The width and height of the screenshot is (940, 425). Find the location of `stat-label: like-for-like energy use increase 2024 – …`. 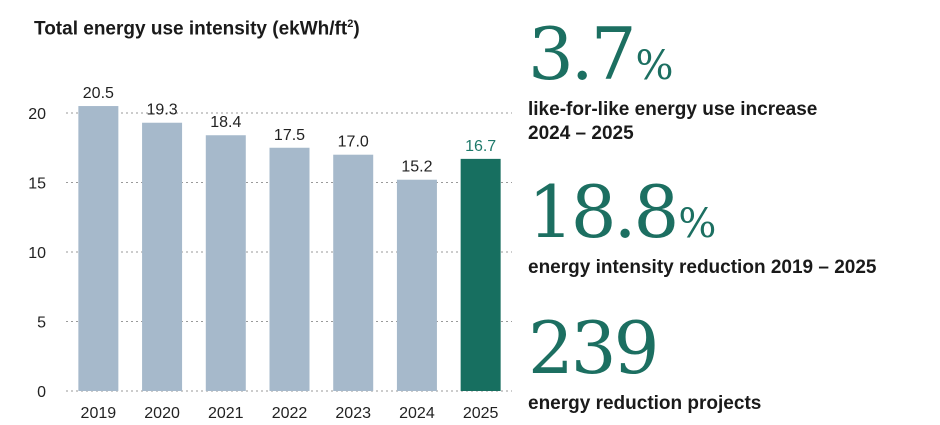

stat-label: like-for-like energy use increase 2024 – … is located at coordinates (673, 121).